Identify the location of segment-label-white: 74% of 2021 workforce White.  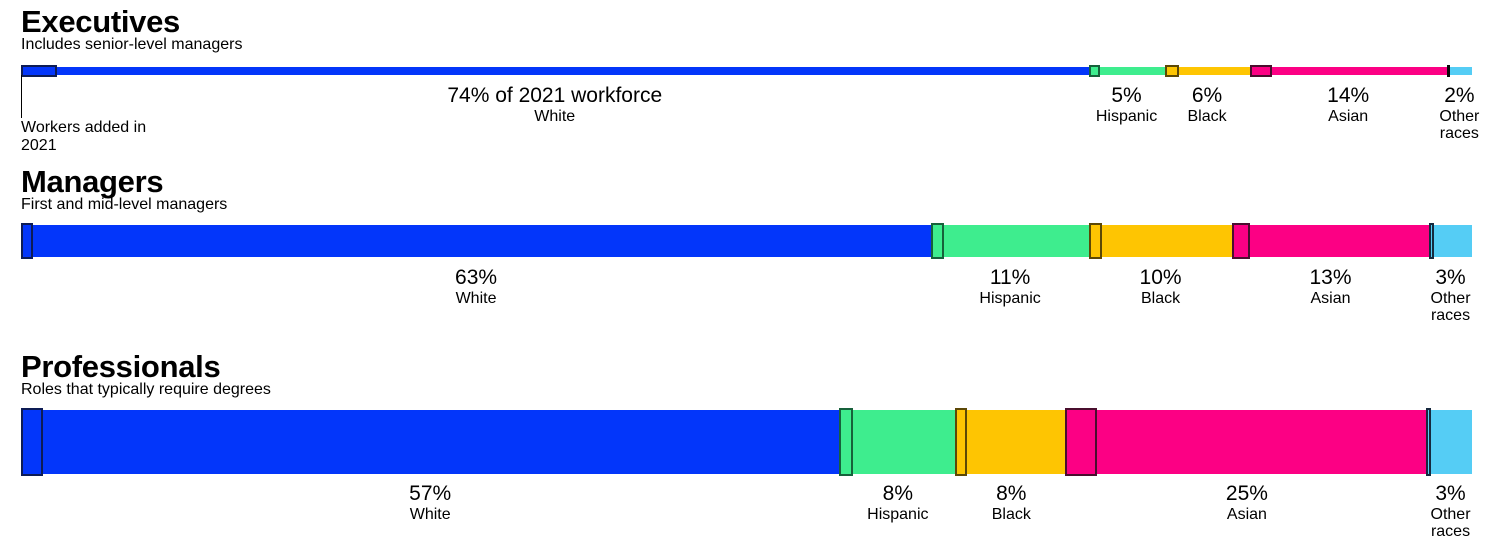
(554, 104).